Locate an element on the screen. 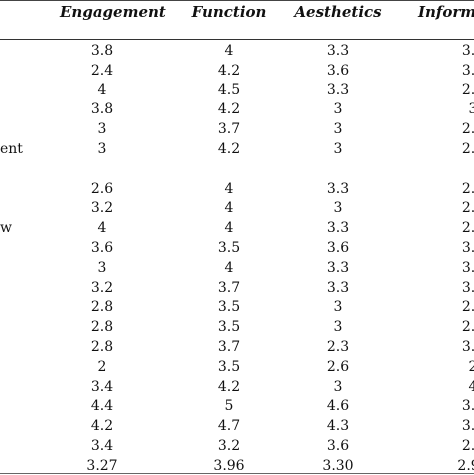 The width and height of the screenshot is (474, 475). table-row: 4.4 5 4.6 3.7 is located at coordinates (237, 406).